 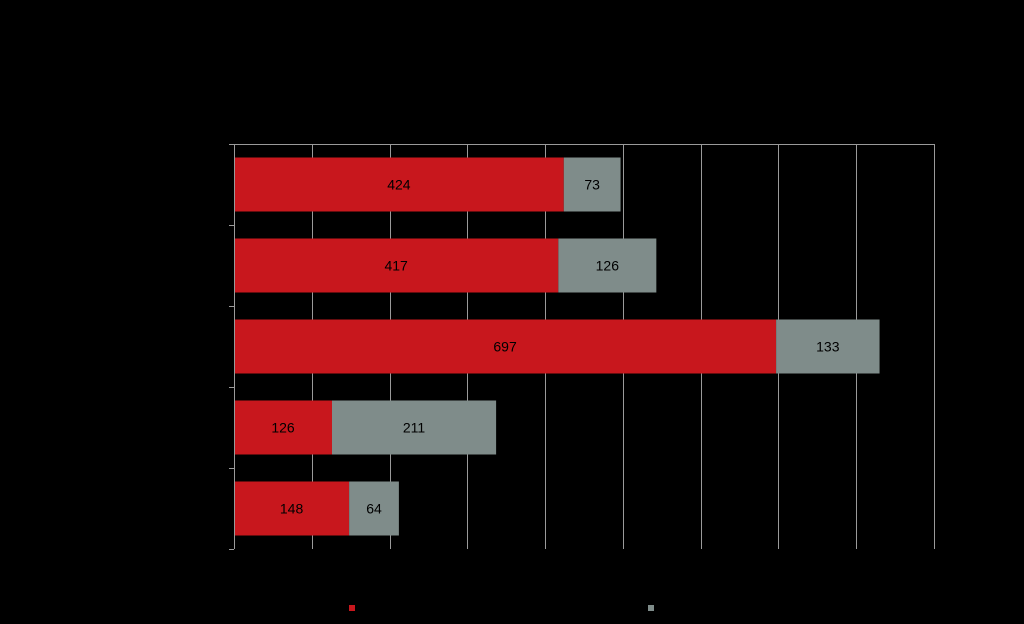 I want to click on bar-value-label: 424, so click(x=399, y=185).